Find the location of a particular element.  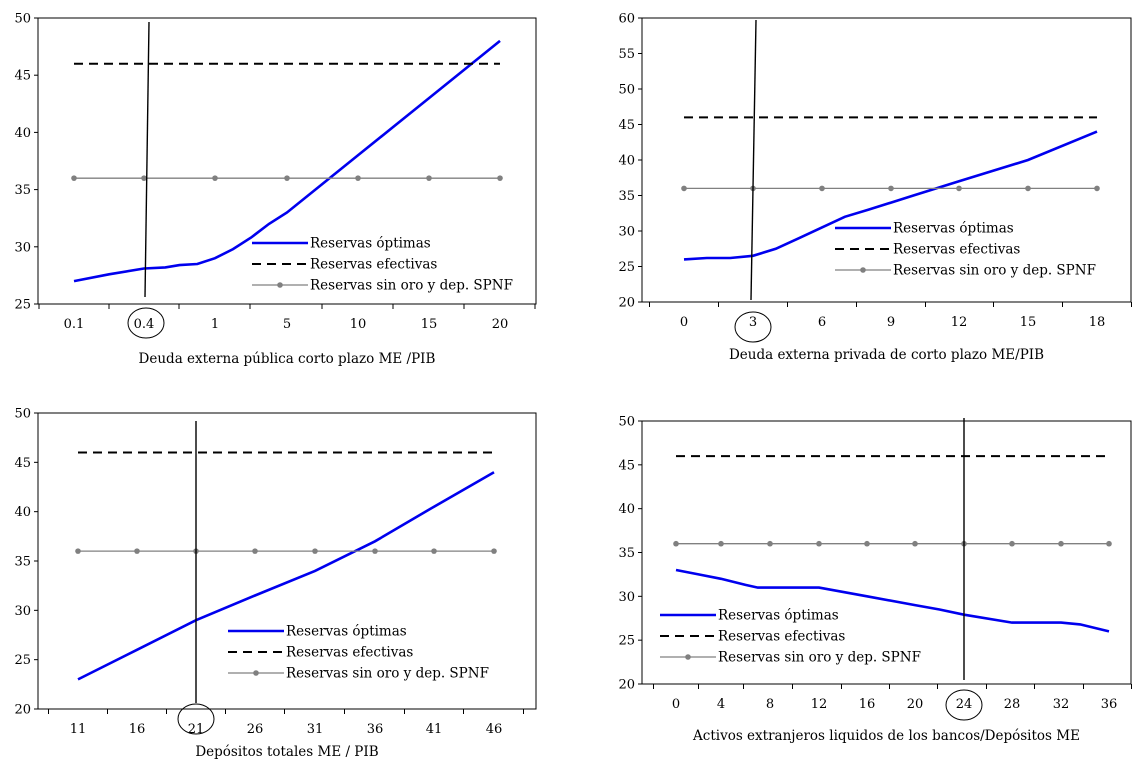

x-tick-label: 10 is located at coordinates (358, 324).